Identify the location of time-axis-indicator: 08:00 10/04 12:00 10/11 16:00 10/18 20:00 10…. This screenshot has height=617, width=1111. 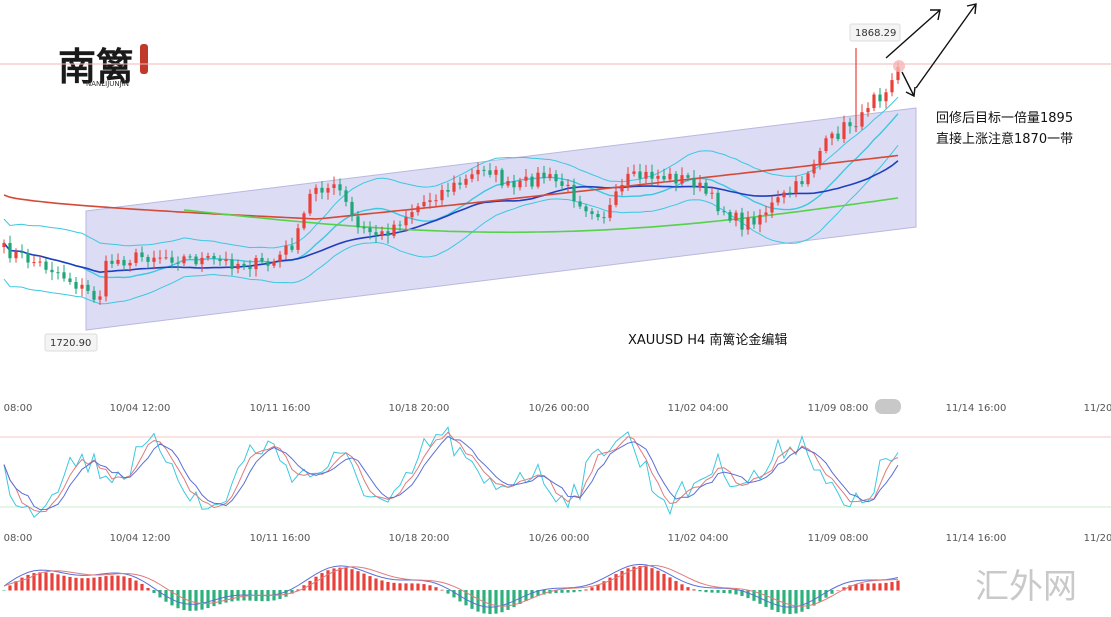
(557, 538).